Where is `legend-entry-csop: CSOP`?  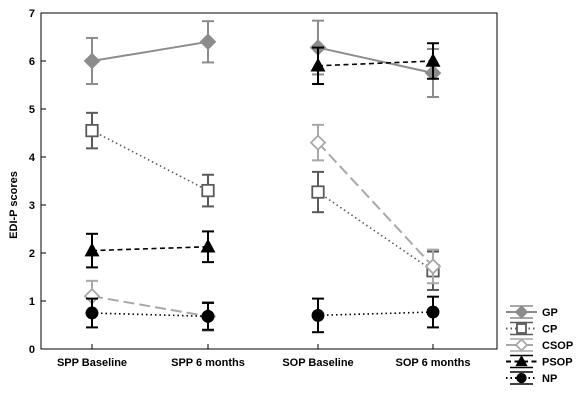
legend-entry-csop: CSOP is located at coordinates (539, 345).